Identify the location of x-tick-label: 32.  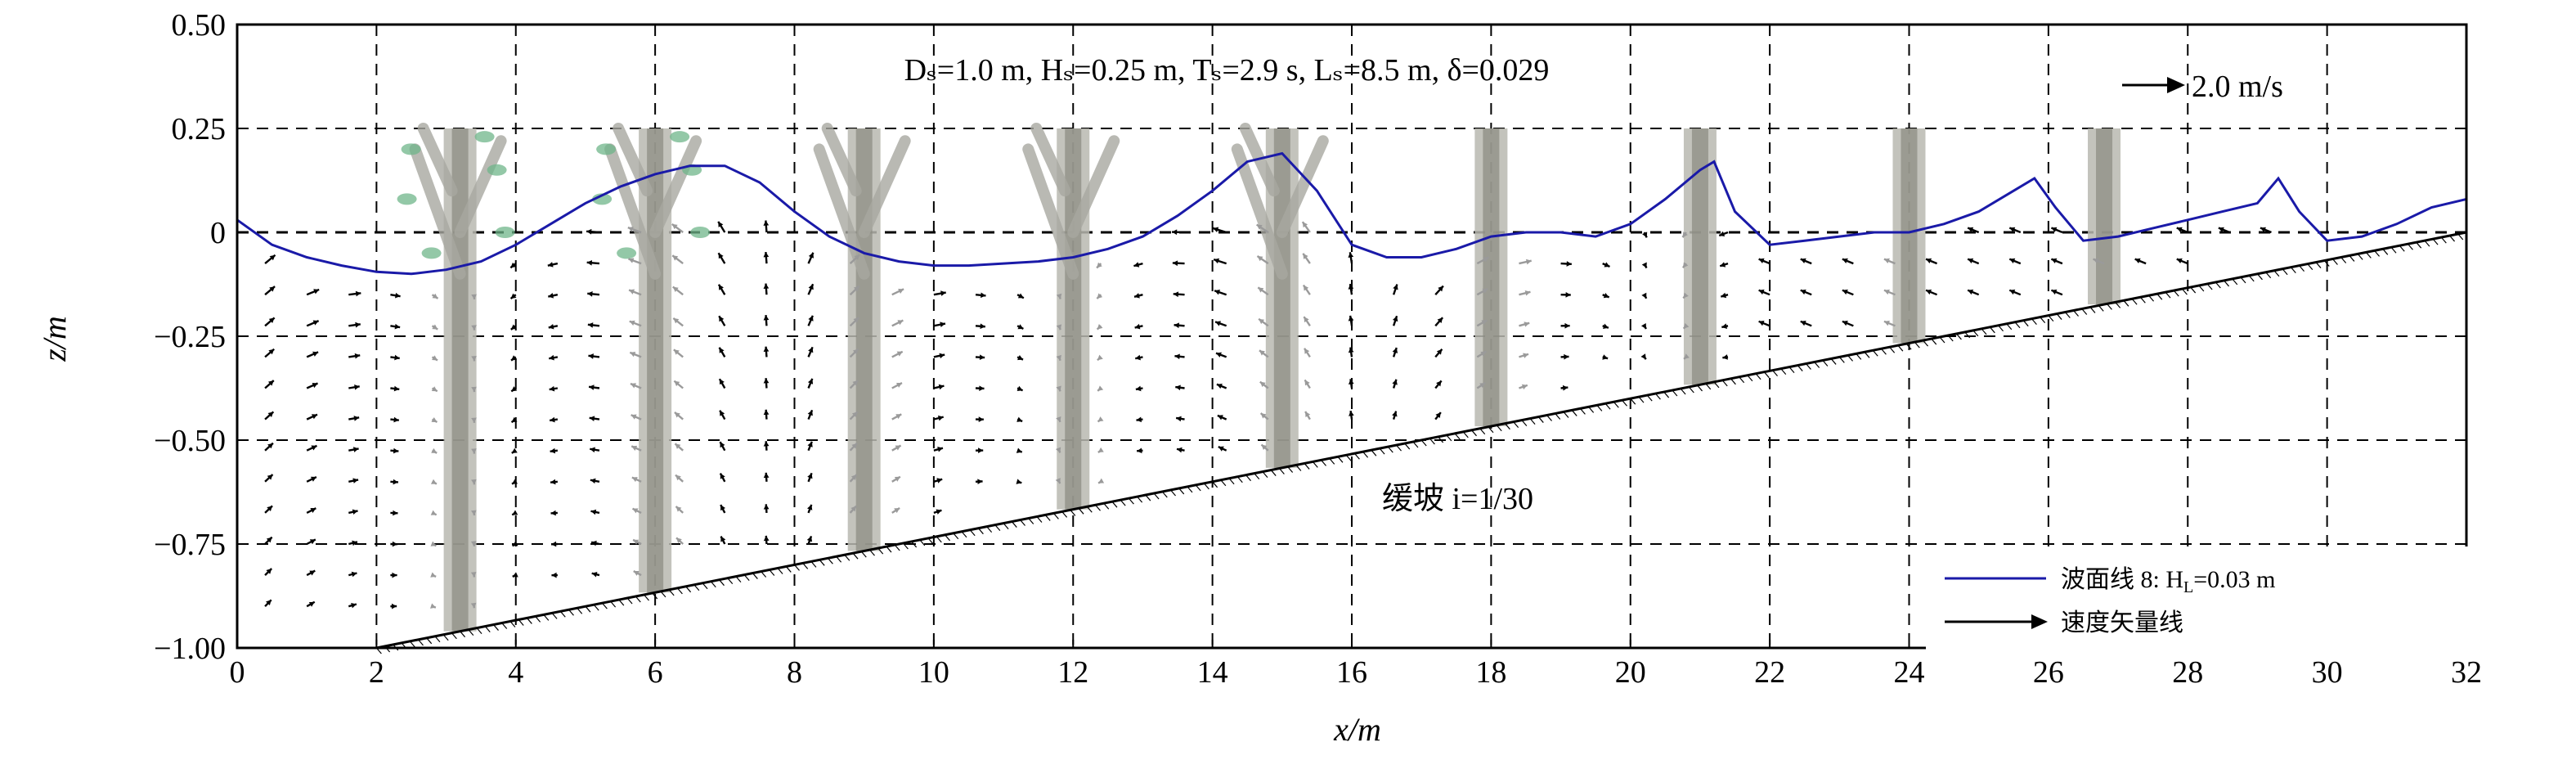
(2467, 672).